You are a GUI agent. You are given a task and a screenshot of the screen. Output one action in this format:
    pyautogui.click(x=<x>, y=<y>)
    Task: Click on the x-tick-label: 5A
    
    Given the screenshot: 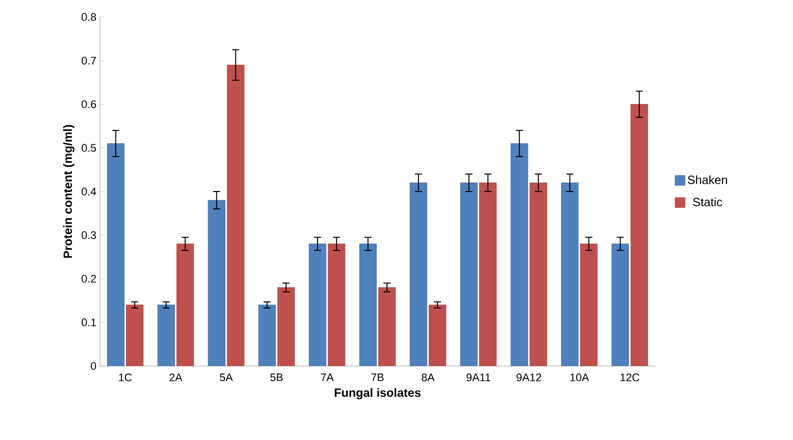 What is the action you would take?
    pyautogui.click(x=226, y=378)
    